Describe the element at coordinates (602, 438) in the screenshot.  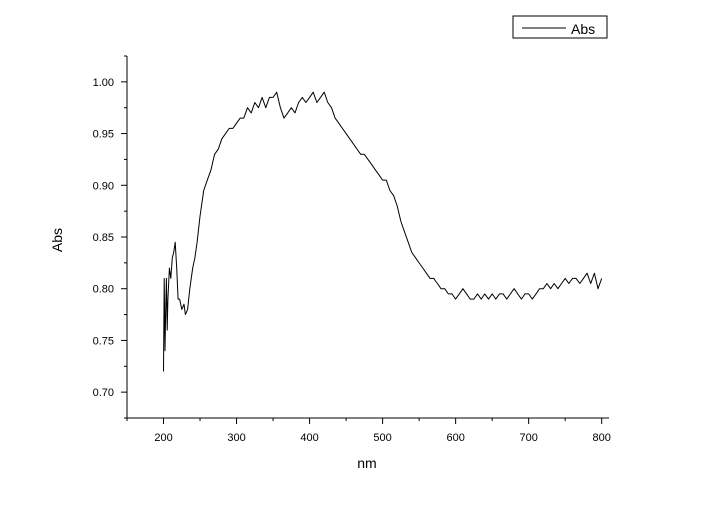
I see `x-tick-label: 800` at that location.